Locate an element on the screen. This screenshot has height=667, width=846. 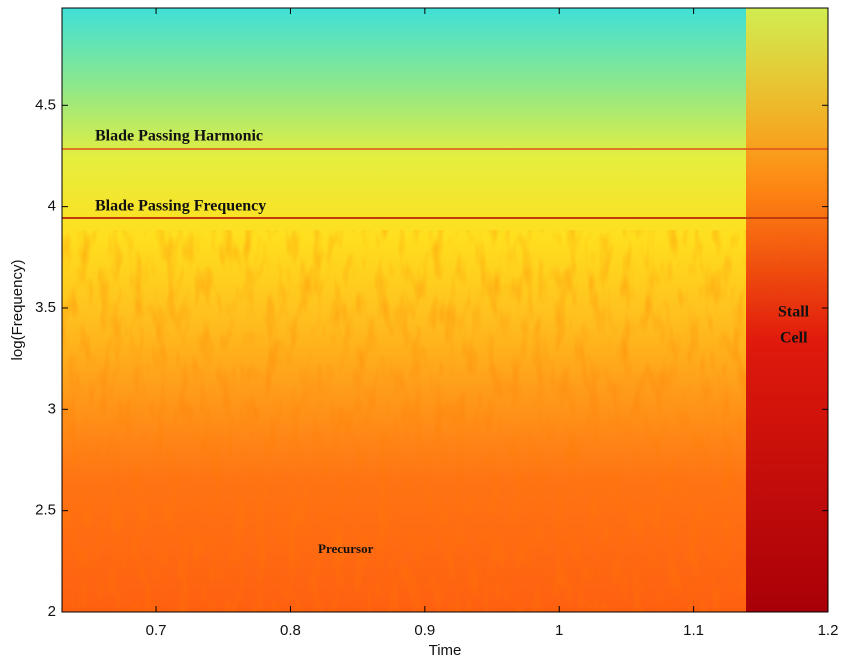
y-tick-label: 4 is located at coordinates (52, 206).